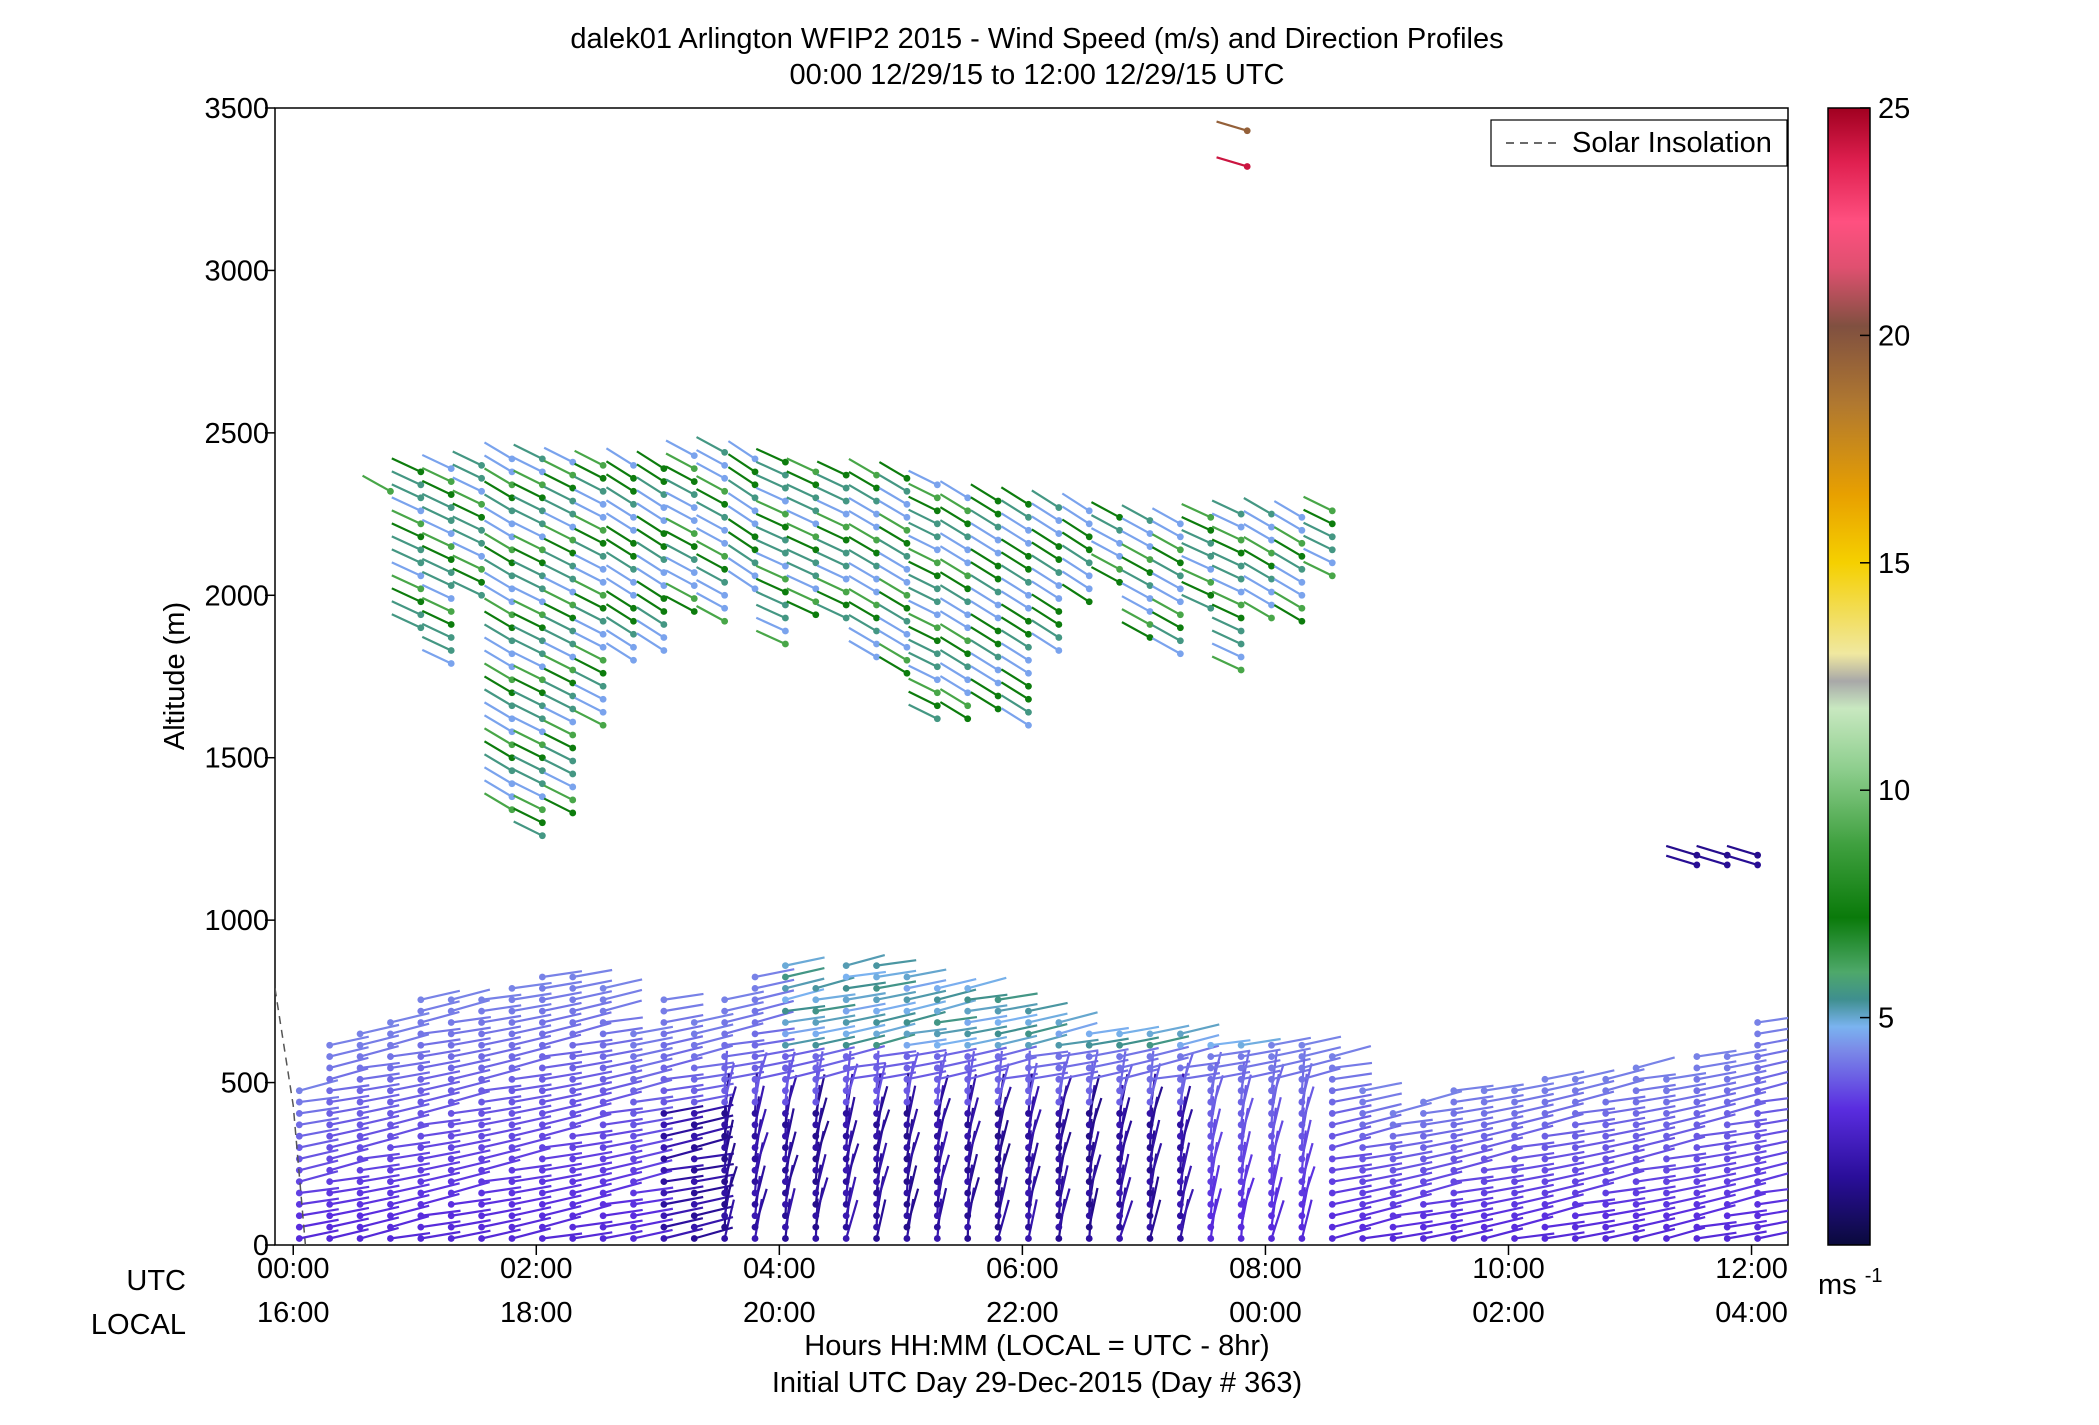 This screenshot has height=1425, width=2099. Describe the element at coordinates (1037, 1383) in the screenshot. I see `x-axis-sublabel: Initial UTC Day 29-Dec-2015 (Day # 363)` at that location.